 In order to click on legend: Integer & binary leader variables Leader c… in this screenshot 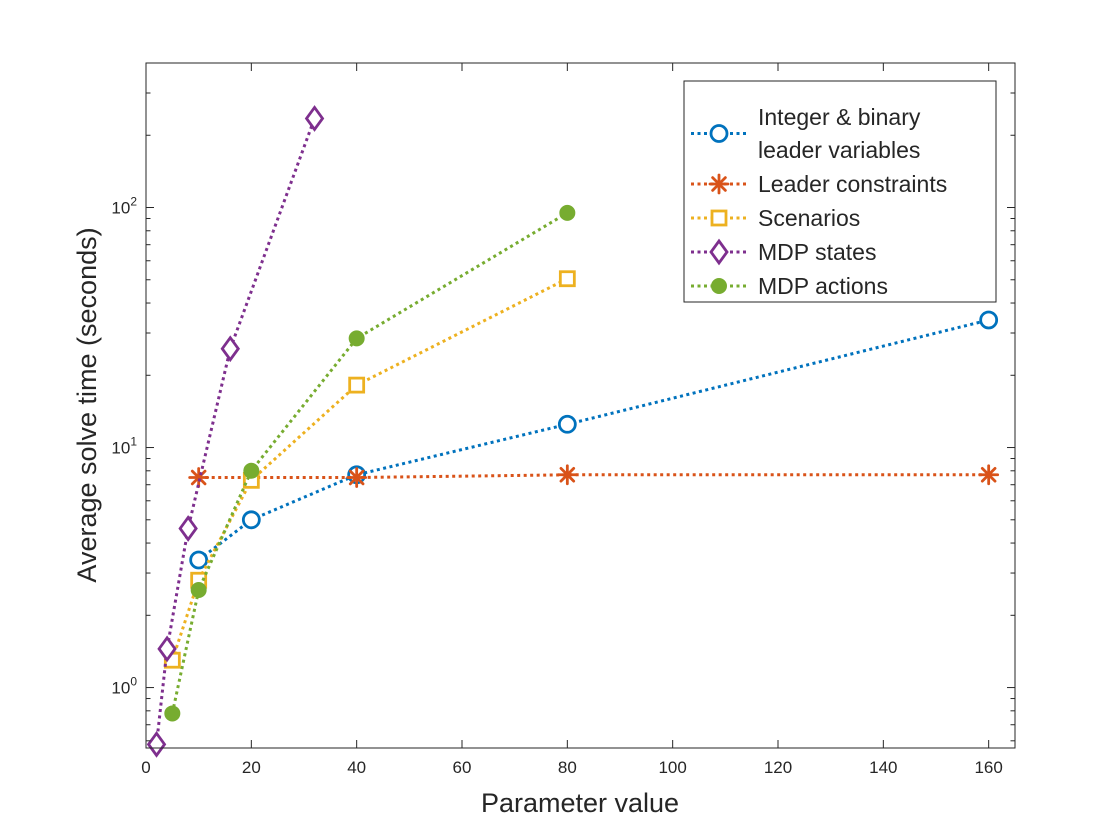, I will do `click(840, 191)`.